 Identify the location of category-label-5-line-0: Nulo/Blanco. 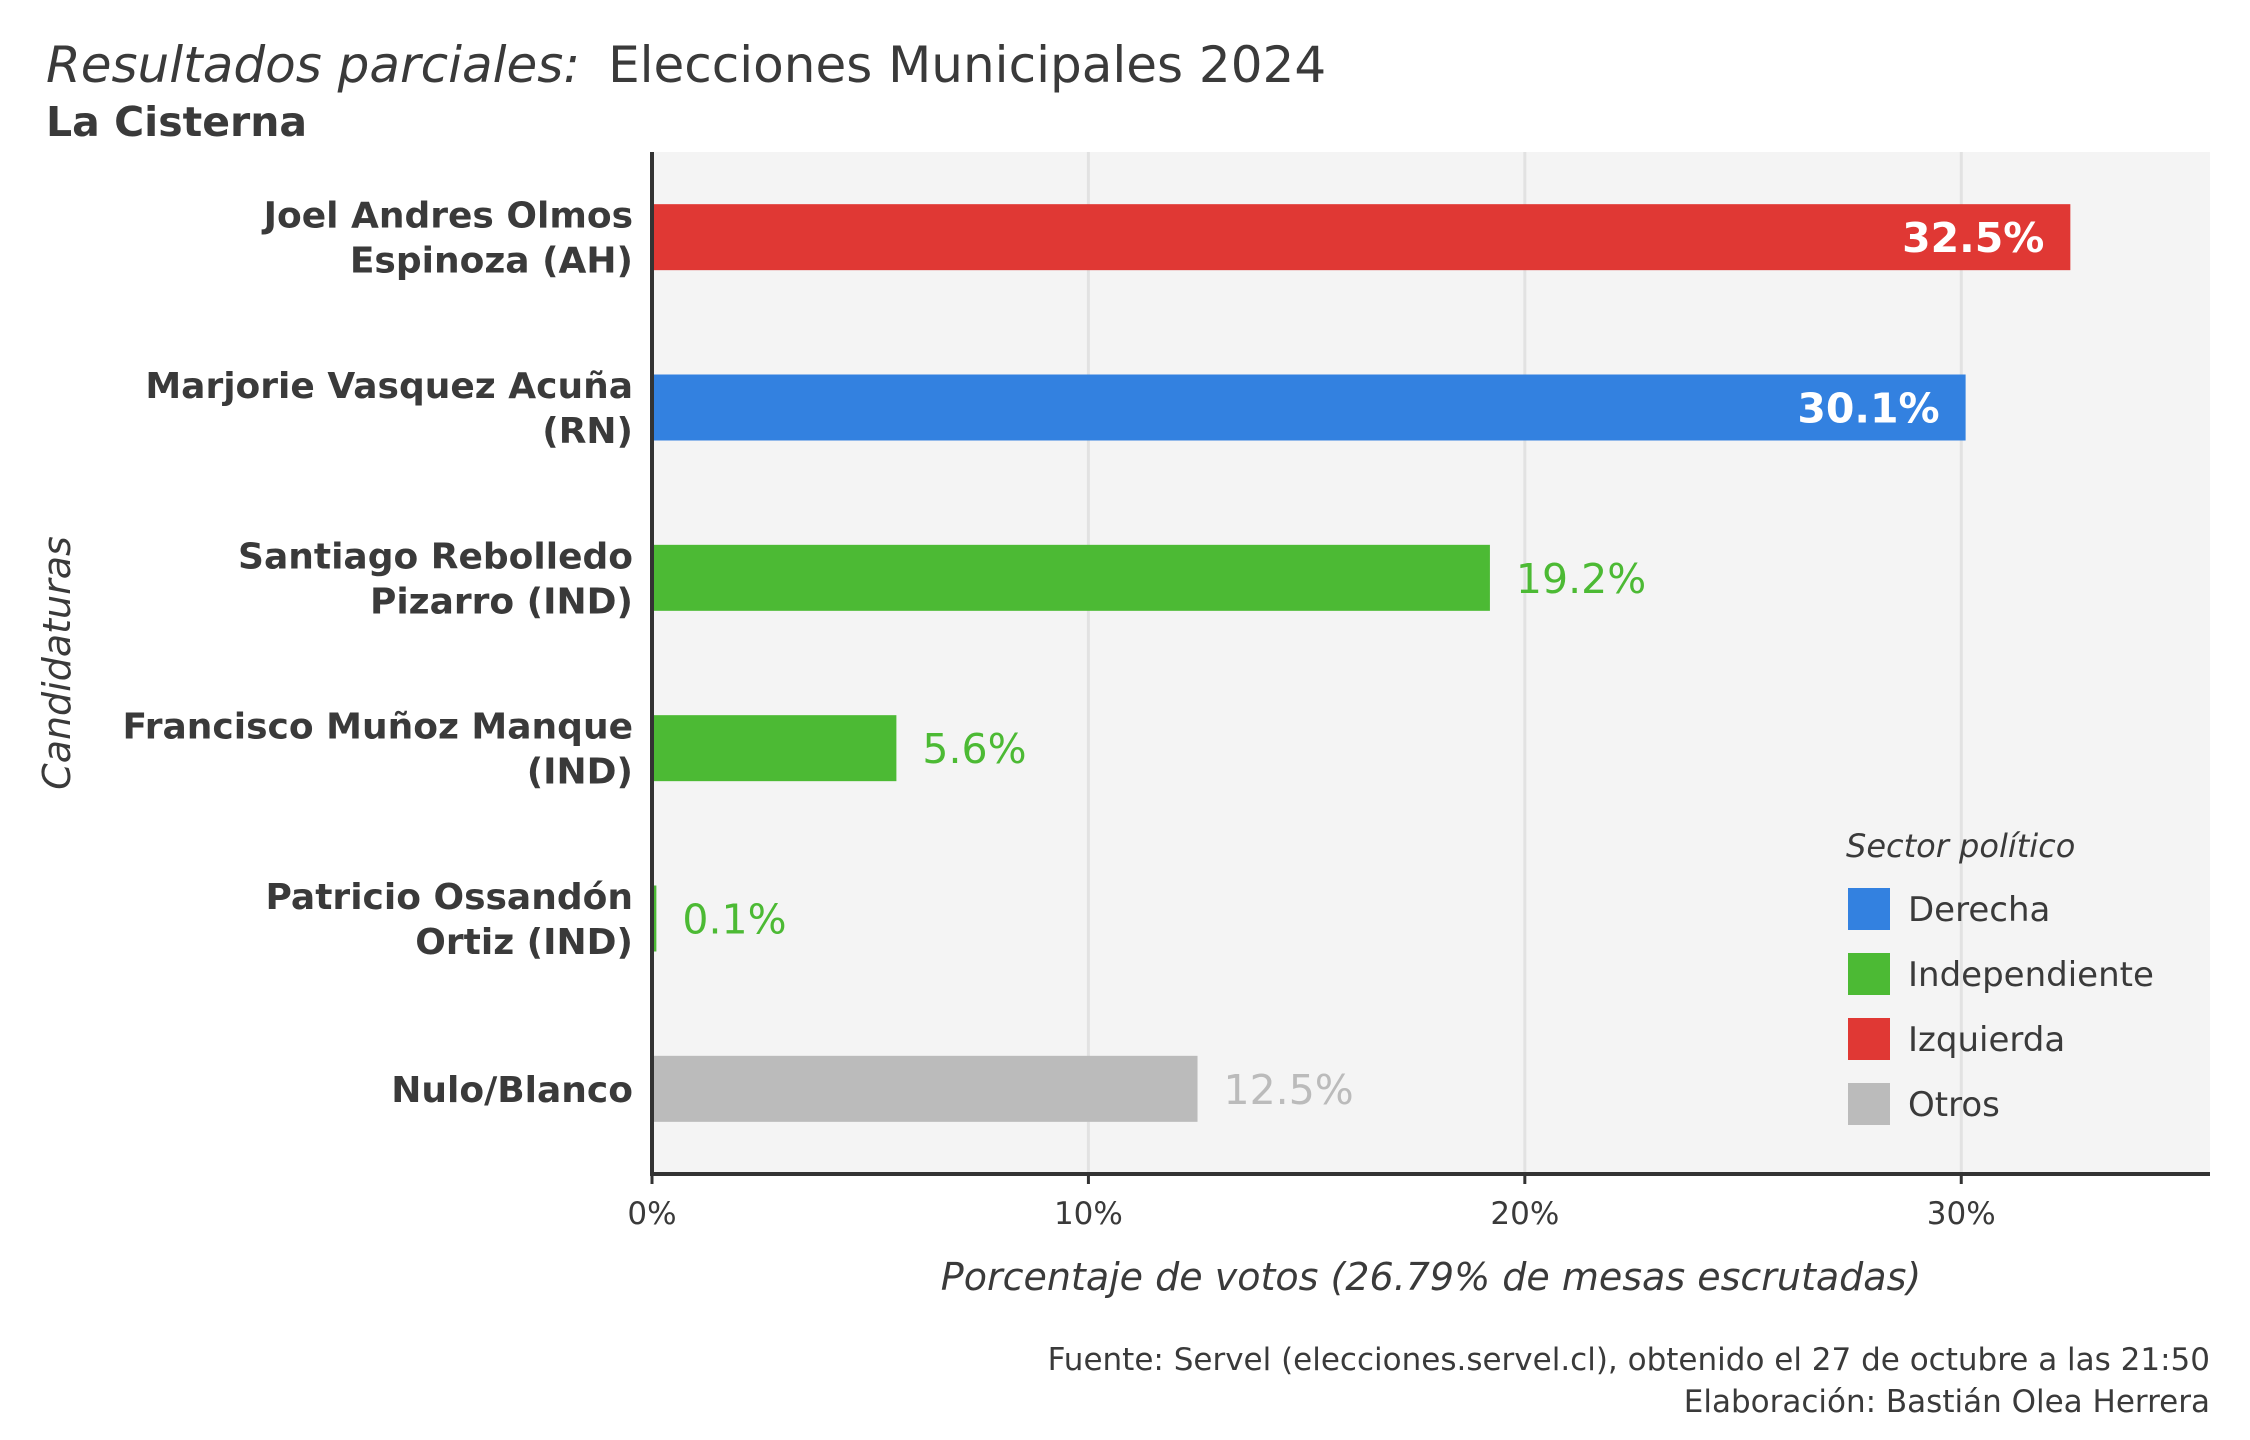
(512, 1090).